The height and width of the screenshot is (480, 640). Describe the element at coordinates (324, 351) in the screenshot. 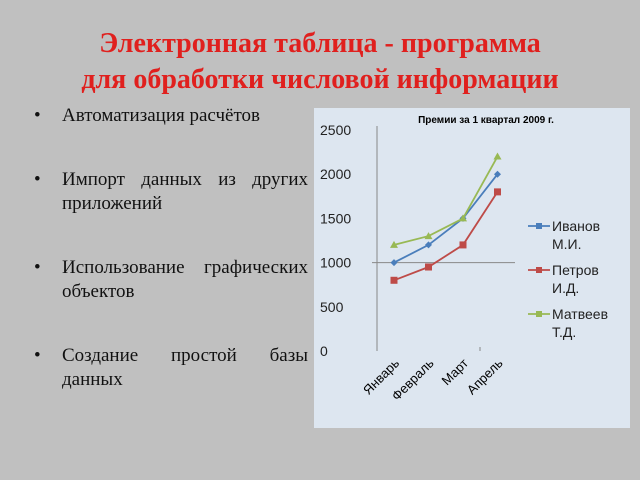

I see `y-tick-label: 0` at that location.